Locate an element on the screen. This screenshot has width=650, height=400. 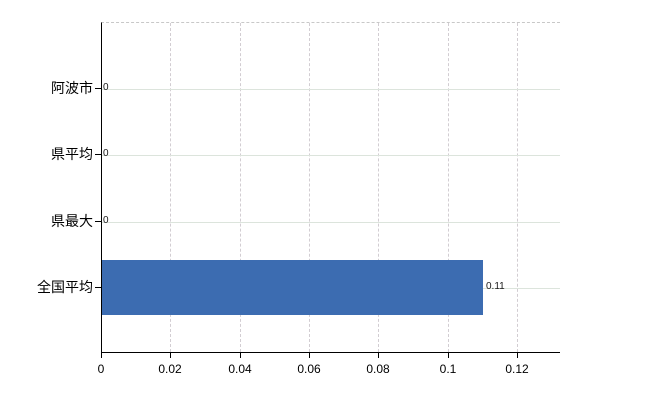
x-tick-label: 0.1 is located at coordinates (448, 369).